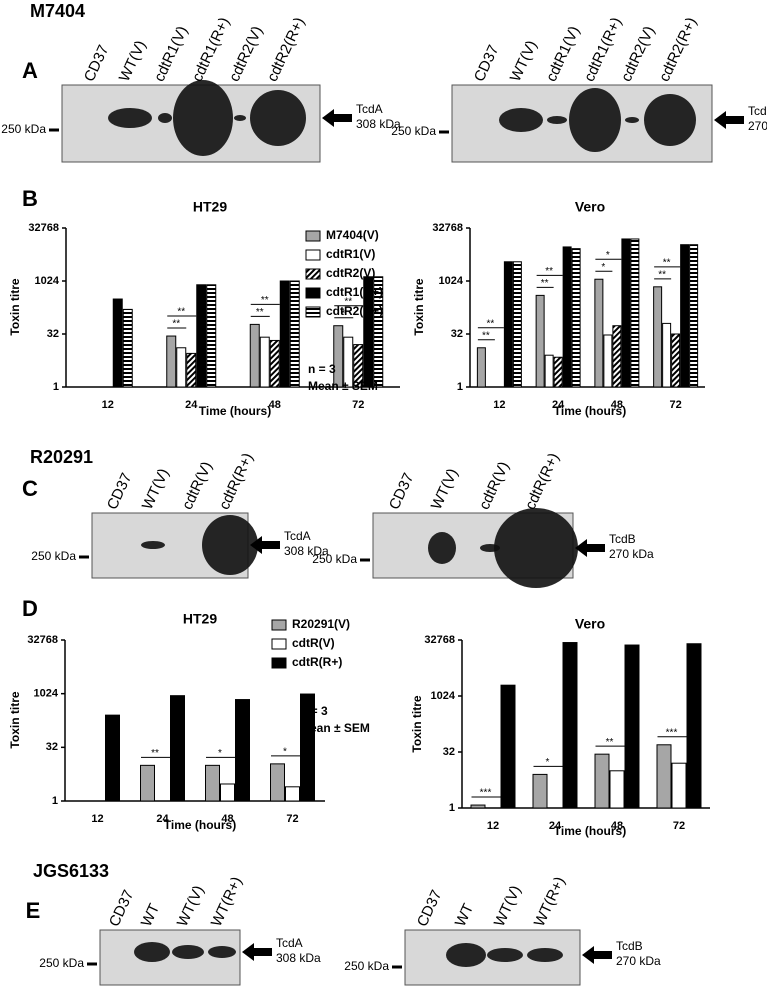  Describe the element at coordinates (236, 481) in the screenshot. I see `lane-label: cdtR(R+)` at that location.